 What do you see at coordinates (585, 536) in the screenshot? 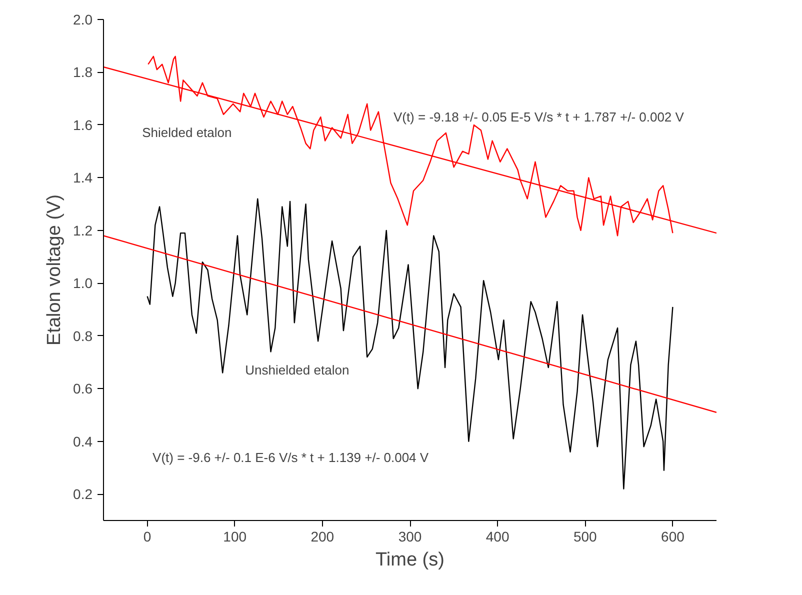
I see `x-tick-label: 500` at bounding box center [585, 536].